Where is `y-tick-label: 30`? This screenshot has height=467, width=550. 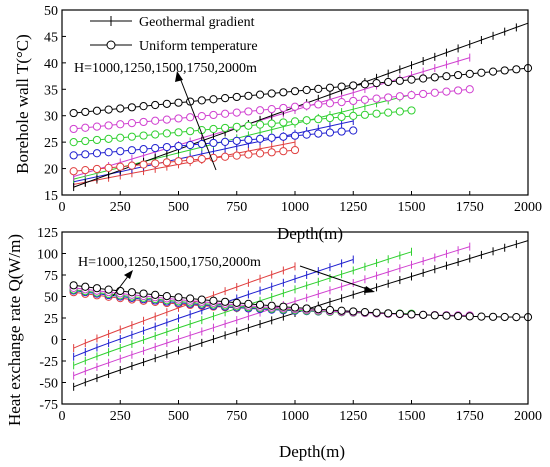 y-tick-label: 30 is located at coordinates (51, 117).